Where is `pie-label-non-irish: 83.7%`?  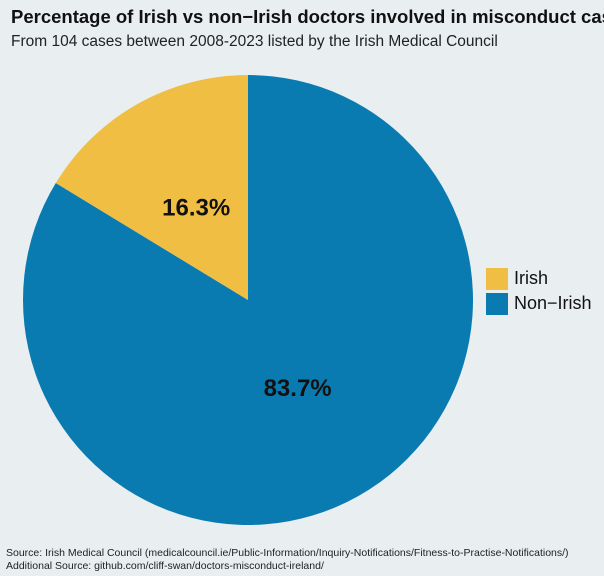
pie-label-non-irish: 83.7% is located at coordinates (298, 388).